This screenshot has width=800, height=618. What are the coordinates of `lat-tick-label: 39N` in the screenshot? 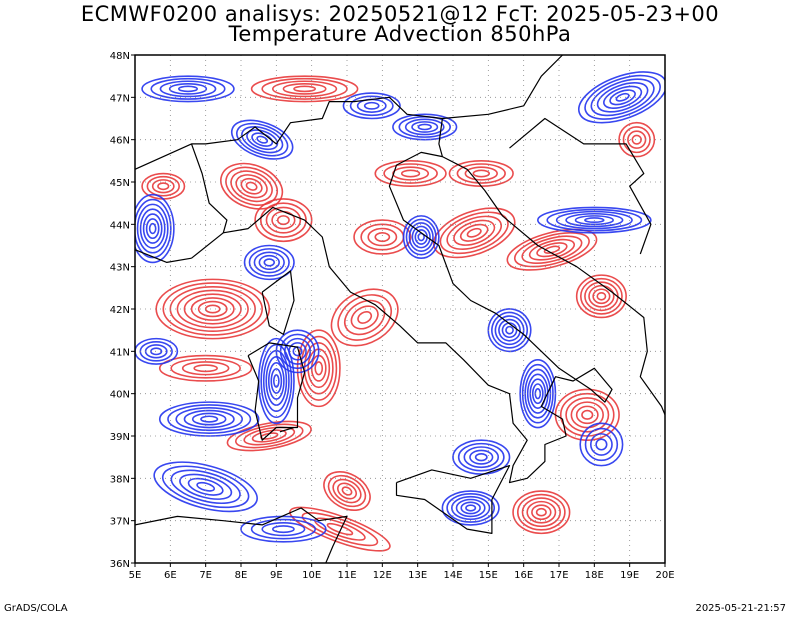 It's located at (120, 437).